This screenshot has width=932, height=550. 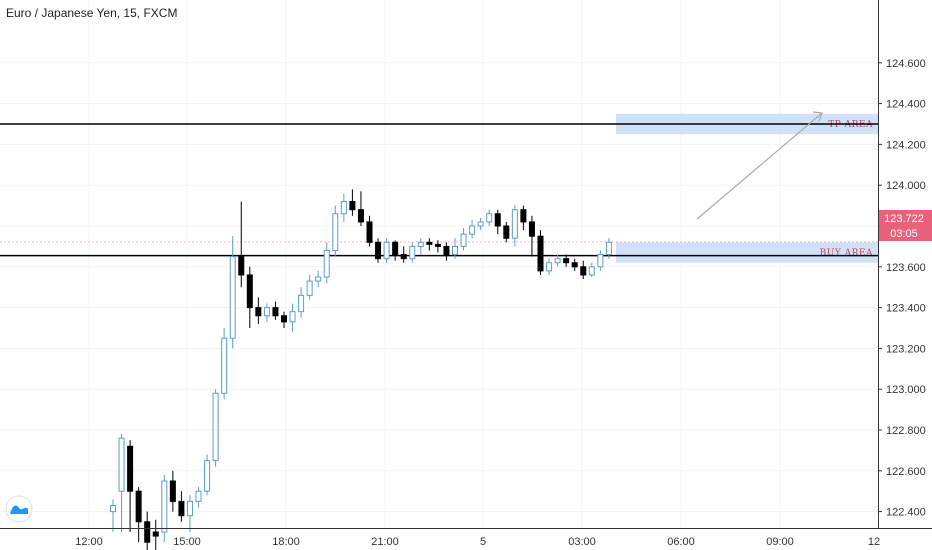 I want to click on tradingview-logo-icon, so click(x=19, y=509).